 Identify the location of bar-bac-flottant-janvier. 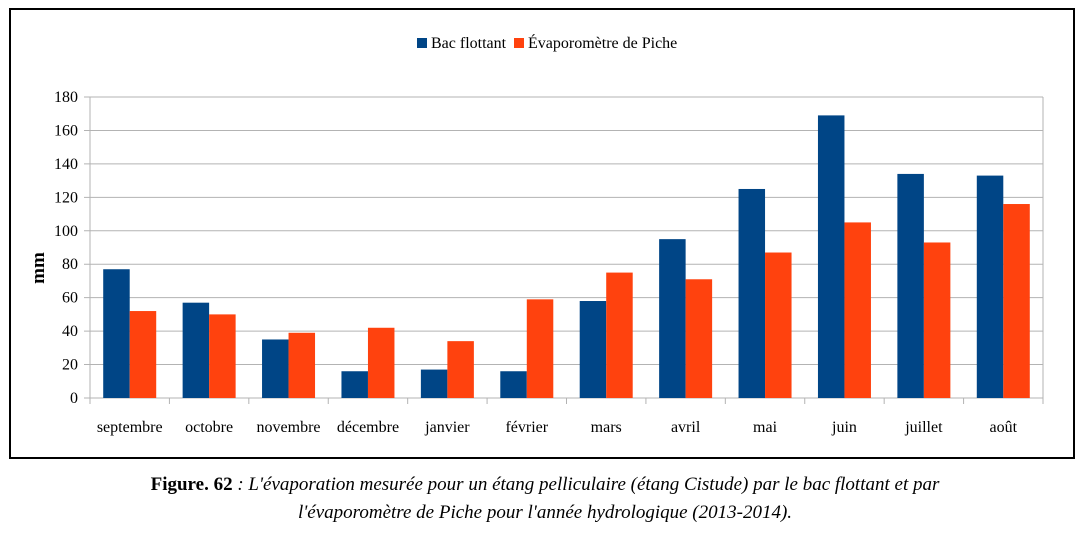
(434, 383).